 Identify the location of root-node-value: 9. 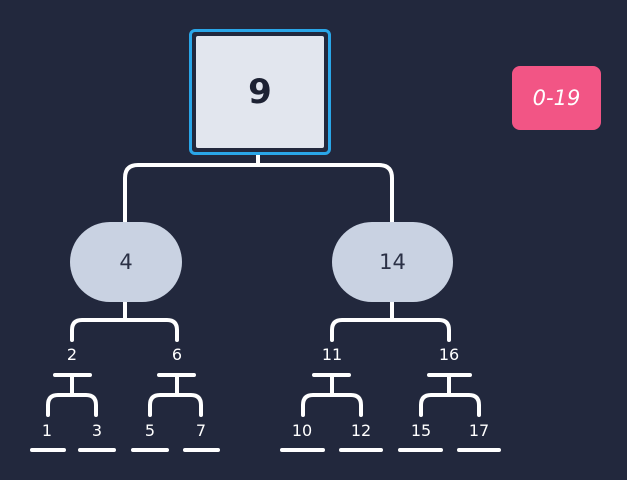
(260, 92).